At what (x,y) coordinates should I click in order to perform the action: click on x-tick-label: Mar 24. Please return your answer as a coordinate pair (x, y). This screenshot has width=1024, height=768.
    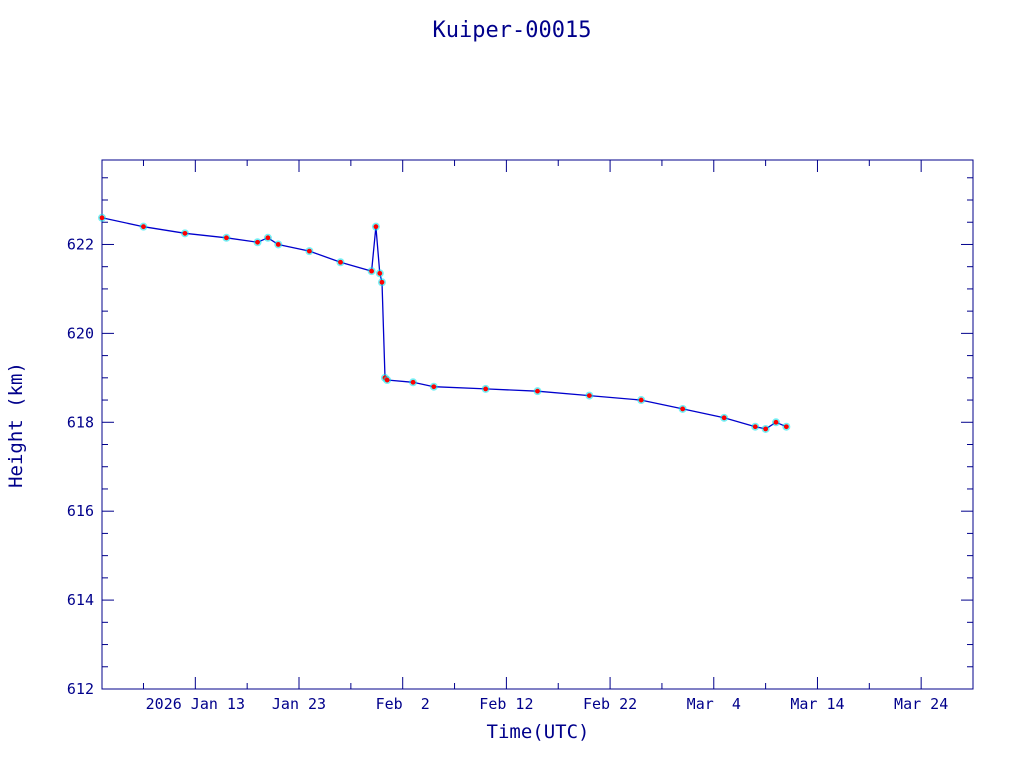
    Looking at the image, I should click on (921, 704).